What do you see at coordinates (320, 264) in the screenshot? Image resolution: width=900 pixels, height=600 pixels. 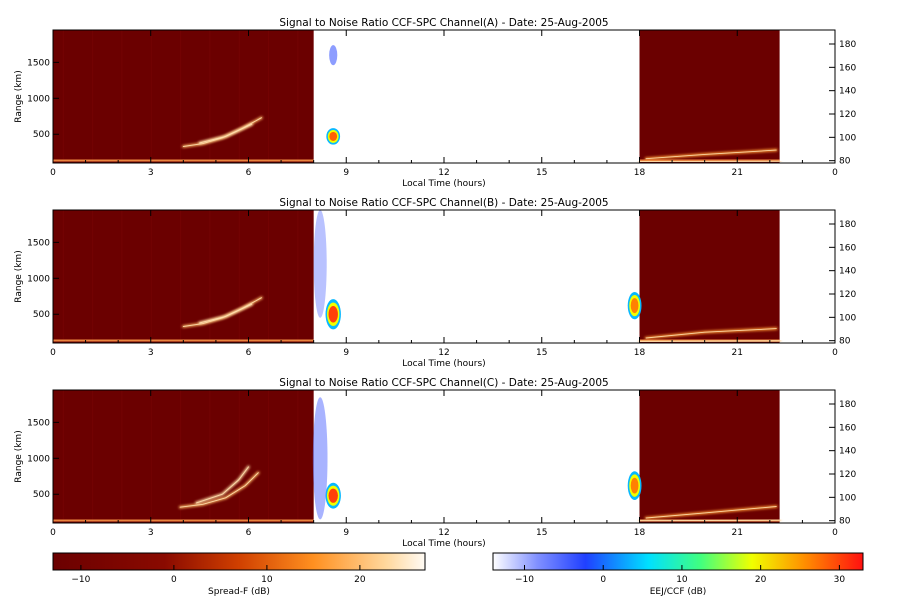 I see `eej-blob-faint` at bounding box center [320, 264].